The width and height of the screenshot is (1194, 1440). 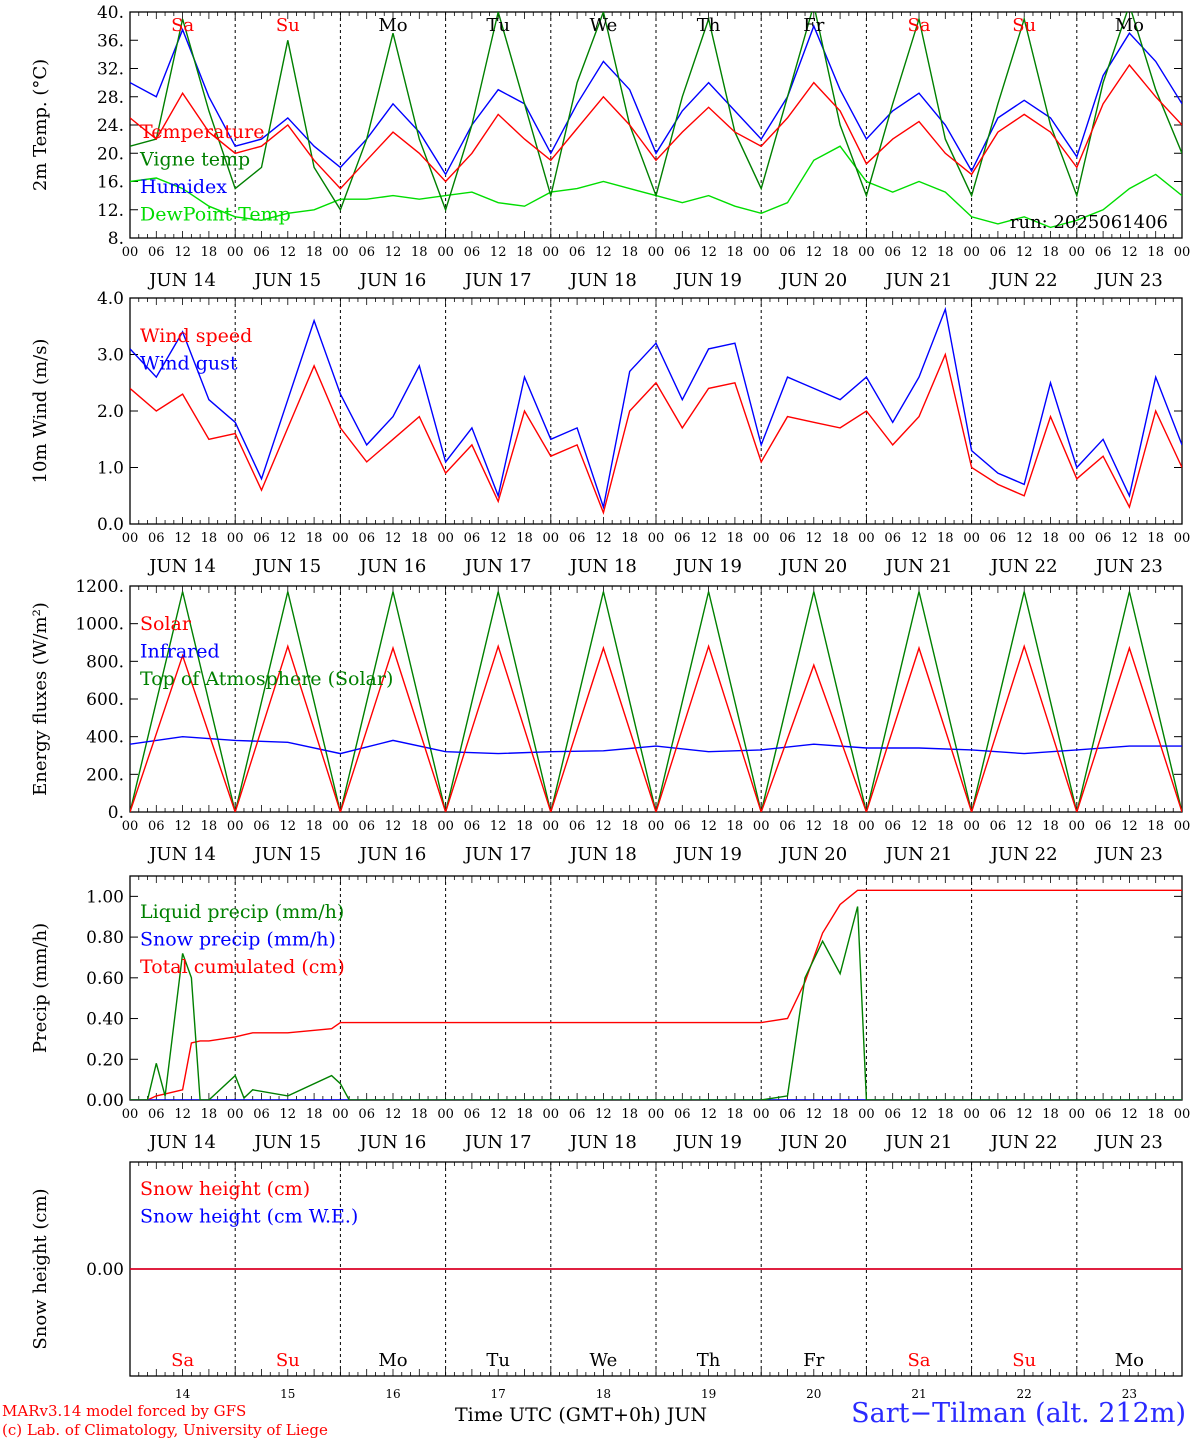 I want to click on series-line-temperature, so click(x=656, y=126).